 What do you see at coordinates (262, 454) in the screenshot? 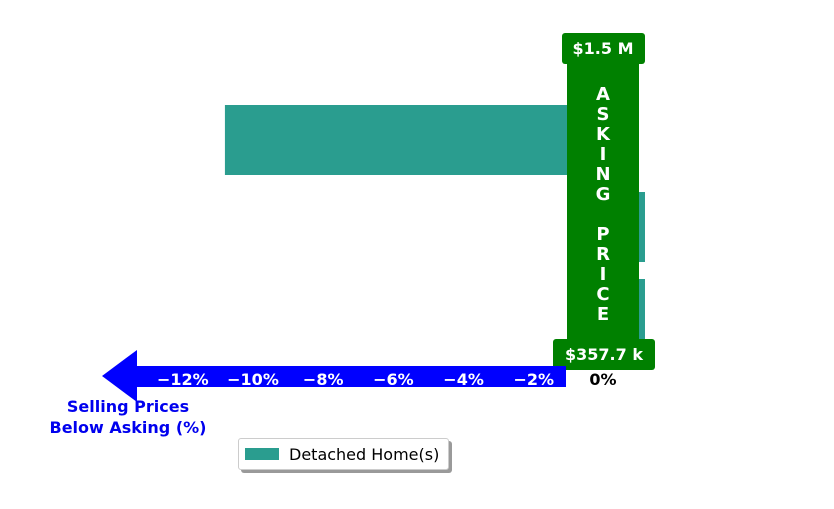
I see `legend-swatch` at bounding box center [262, 454].